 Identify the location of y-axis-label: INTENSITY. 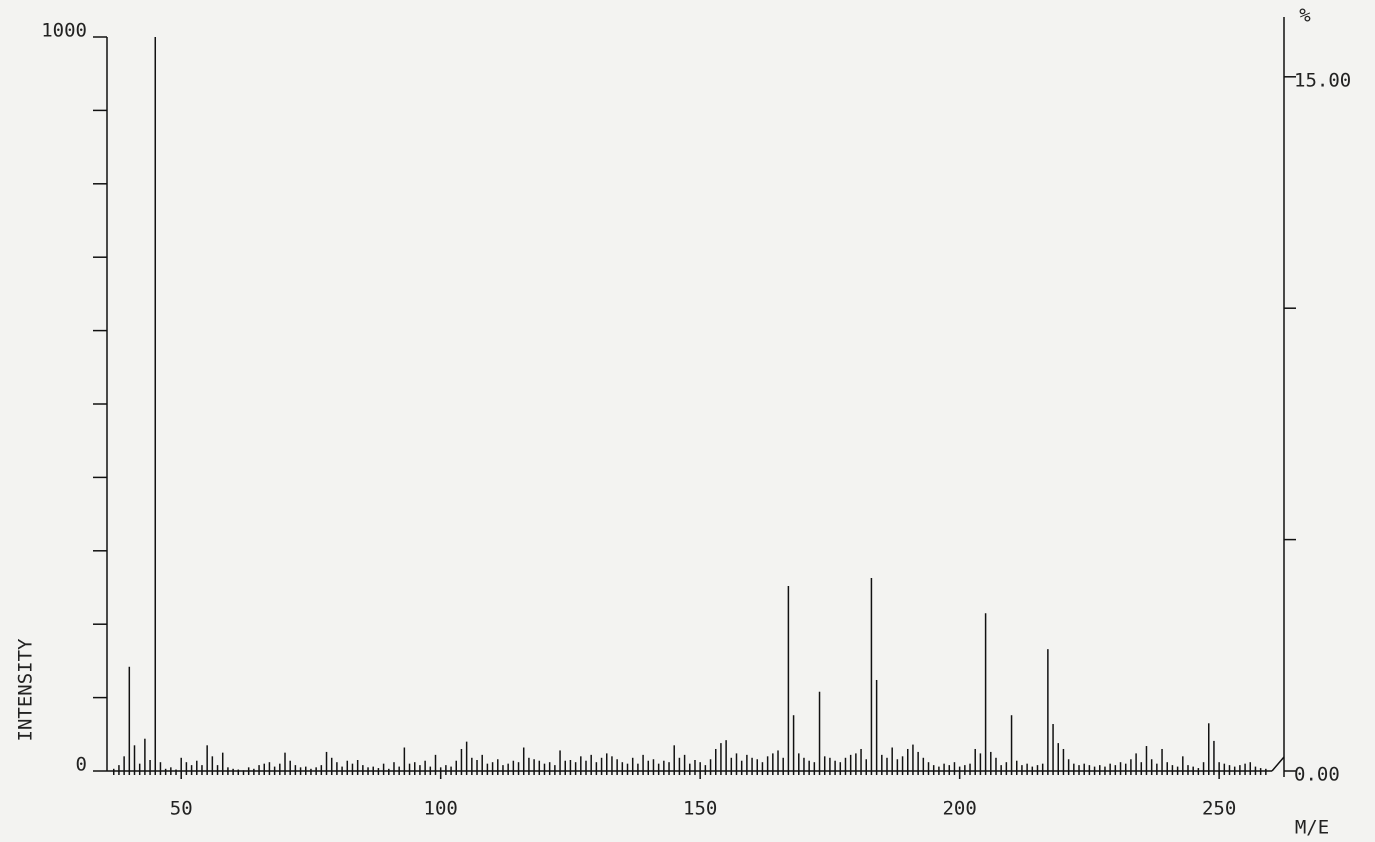
(26, 690).